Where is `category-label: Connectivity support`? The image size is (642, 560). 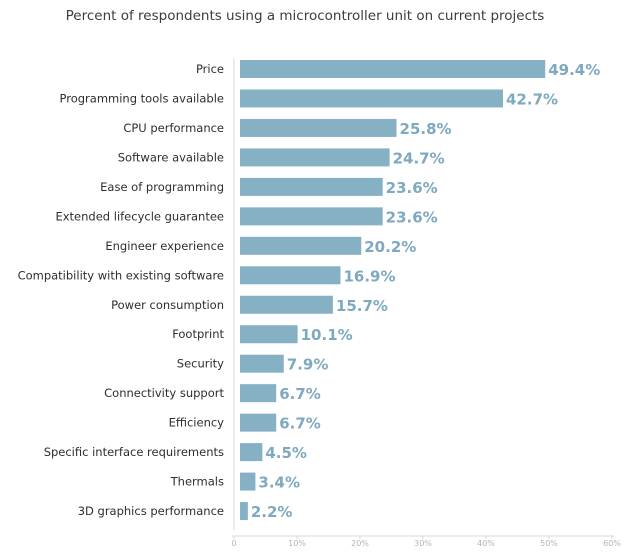
category-label: Connectivity support is located at coordinates (164, 393).